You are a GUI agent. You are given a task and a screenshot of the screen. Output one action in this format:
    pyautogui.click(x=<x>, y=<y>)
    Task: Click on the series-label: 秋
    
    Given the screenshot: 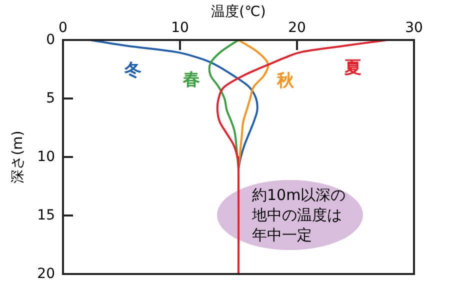 What is the action you would take?
    pyautogui.click(x=285, y=80)
    